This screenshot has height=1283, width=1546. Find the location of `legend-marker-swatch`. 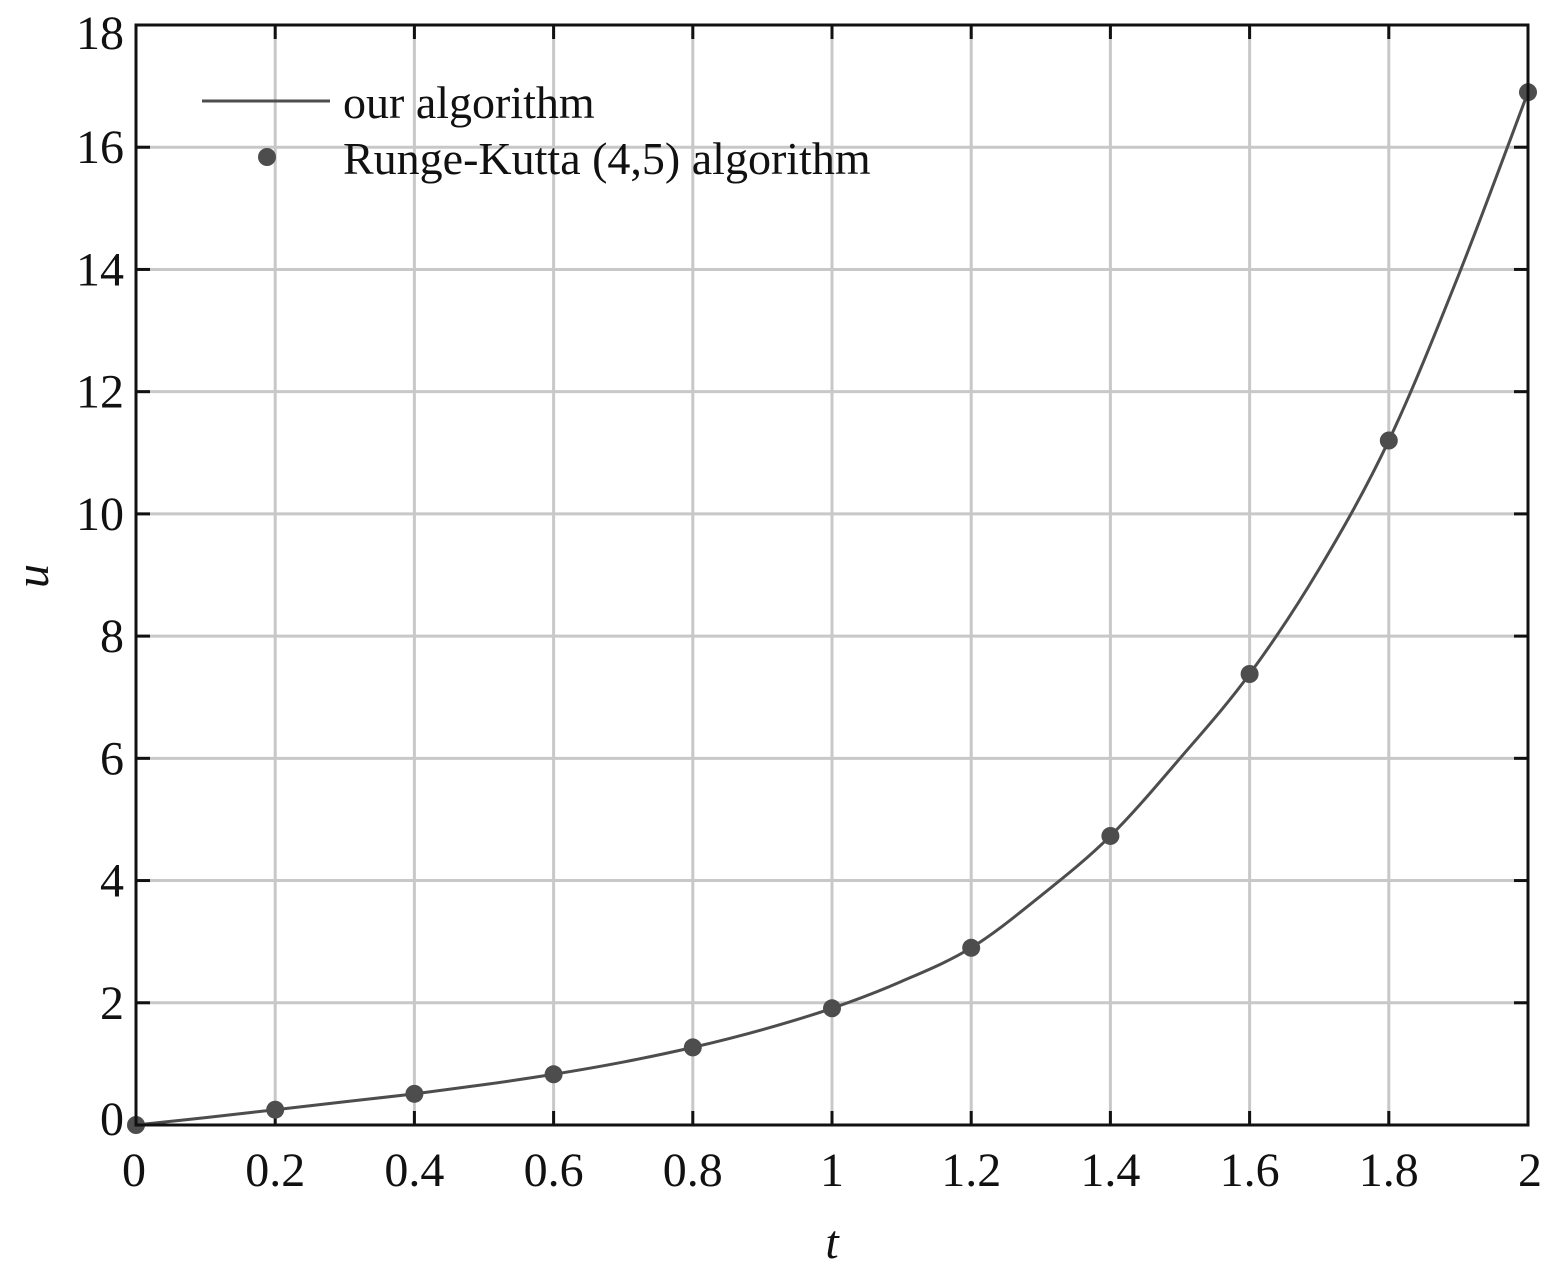

legend-marker-swatch is located at coordinates (267, 157).